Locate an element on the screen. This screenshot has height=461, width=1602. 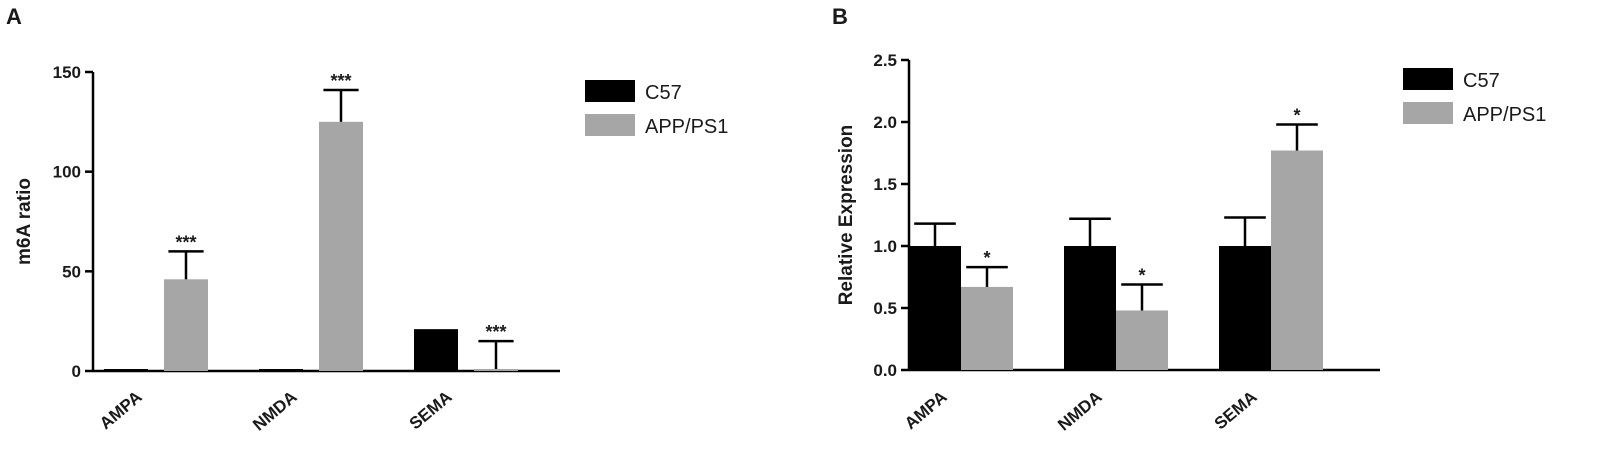
y-tick-label: 2.0 is located at coordinates (885, 122).